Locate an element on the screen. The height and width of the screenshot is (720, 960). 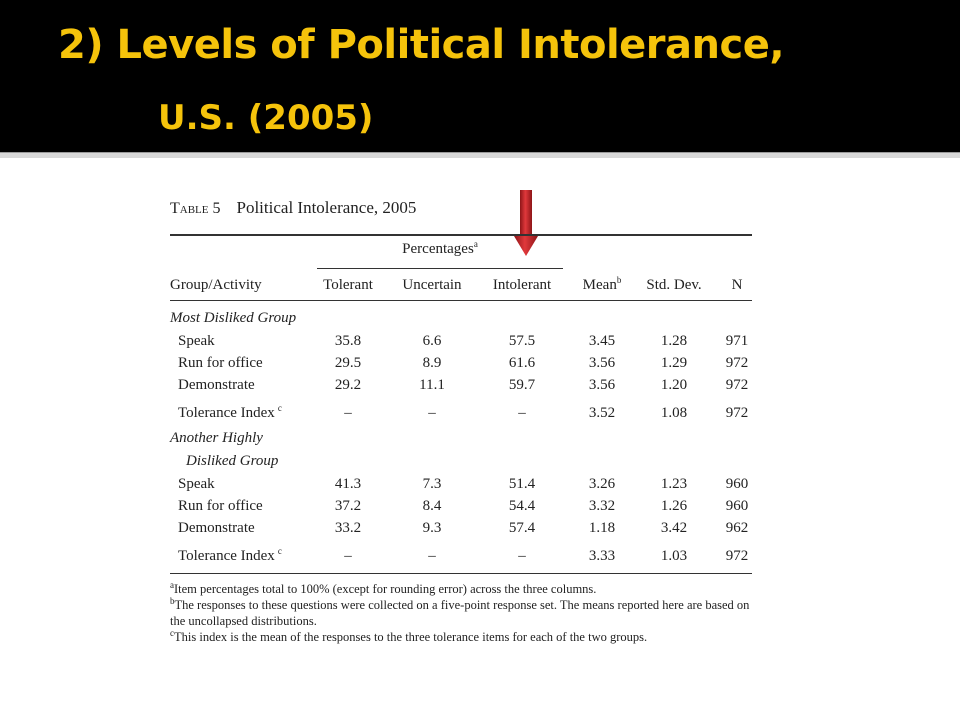
header-bottom-rule is located at coordinates (461, 300).